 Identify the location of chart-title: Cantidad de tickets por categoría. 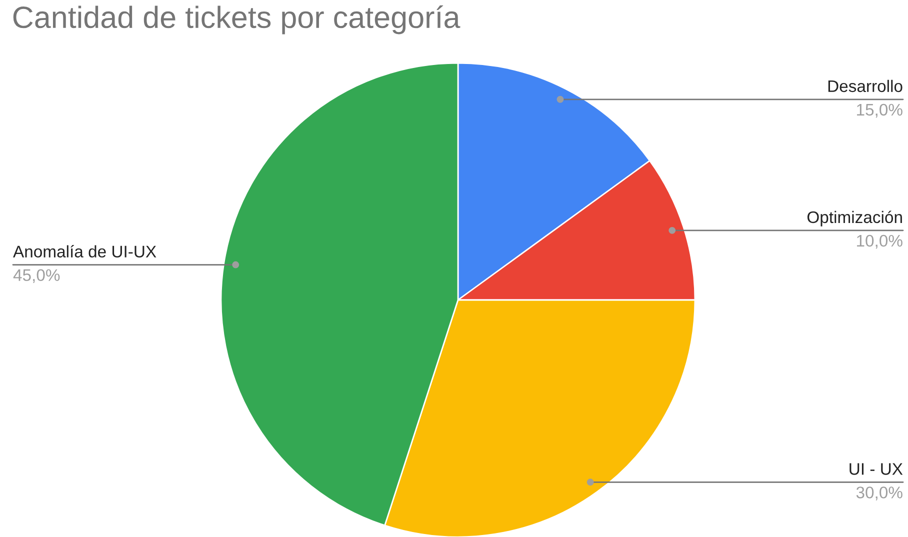
(236, 19).